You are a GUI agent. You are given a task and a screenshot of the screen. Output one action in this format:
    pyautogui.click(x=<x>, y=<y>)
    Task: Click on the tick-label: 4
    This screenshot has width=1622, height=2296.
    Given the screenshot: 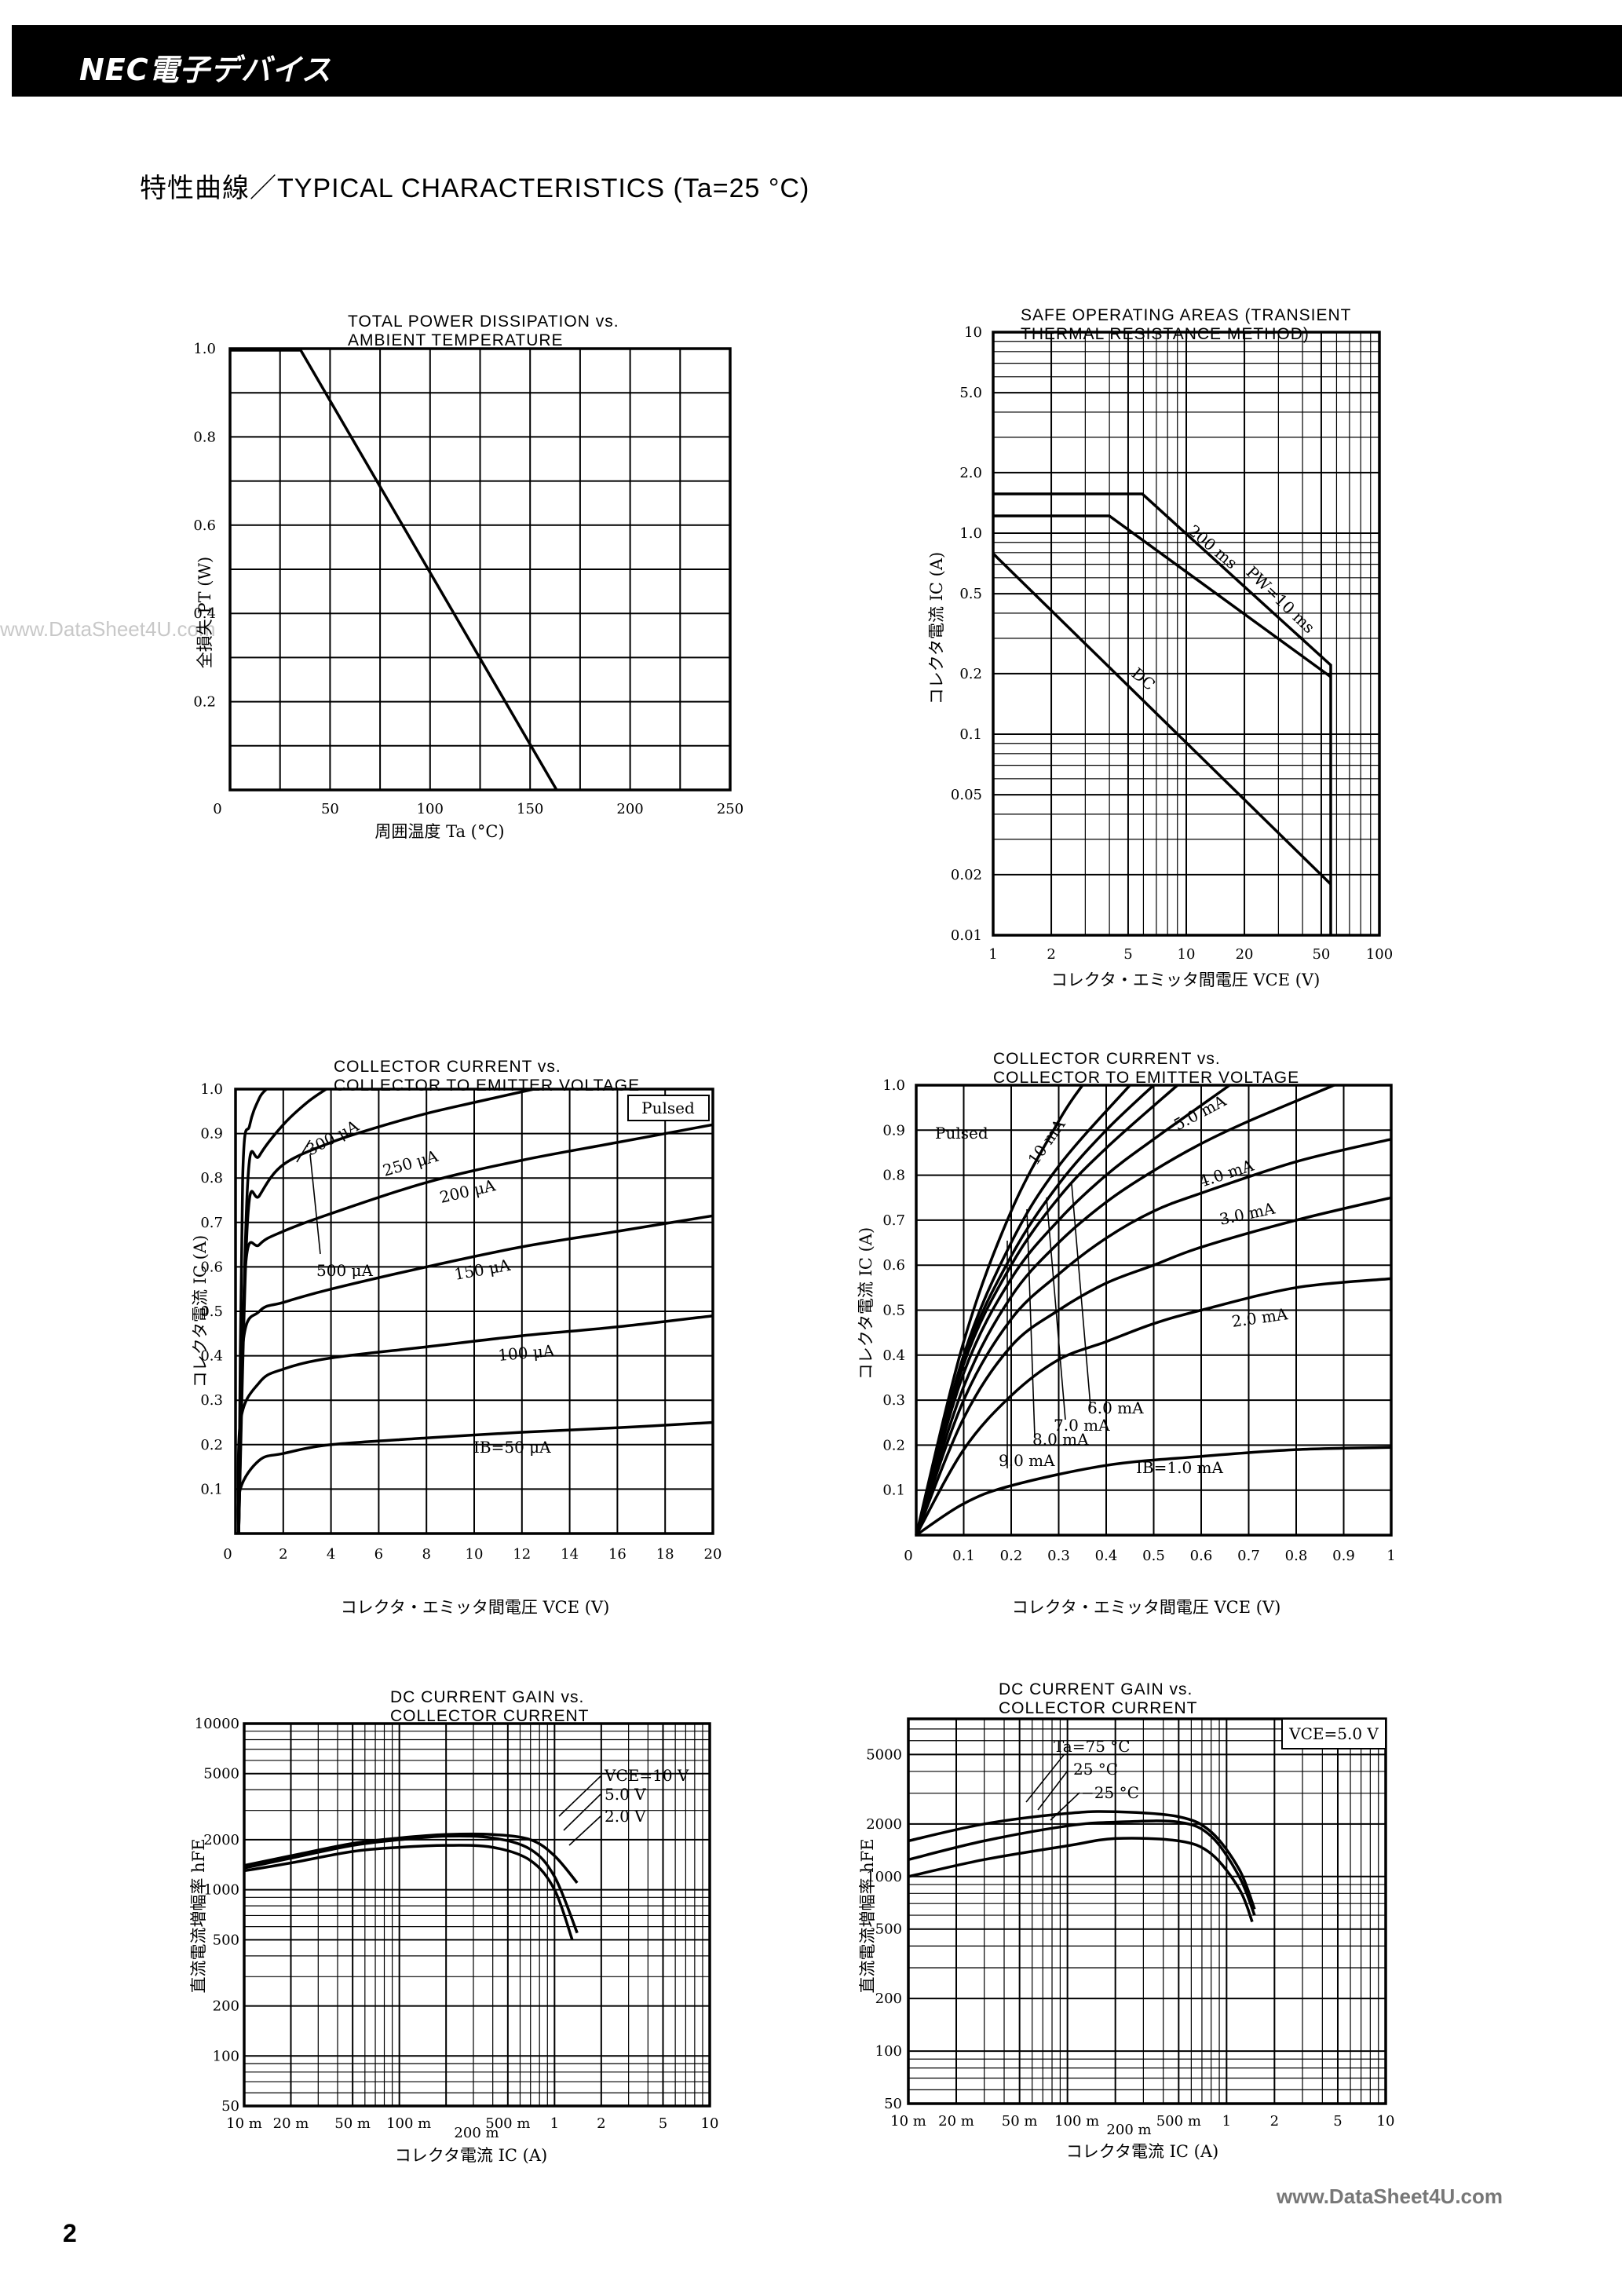 What is the action you would take?
    pyautogui.click(x=331, y=1555)
    